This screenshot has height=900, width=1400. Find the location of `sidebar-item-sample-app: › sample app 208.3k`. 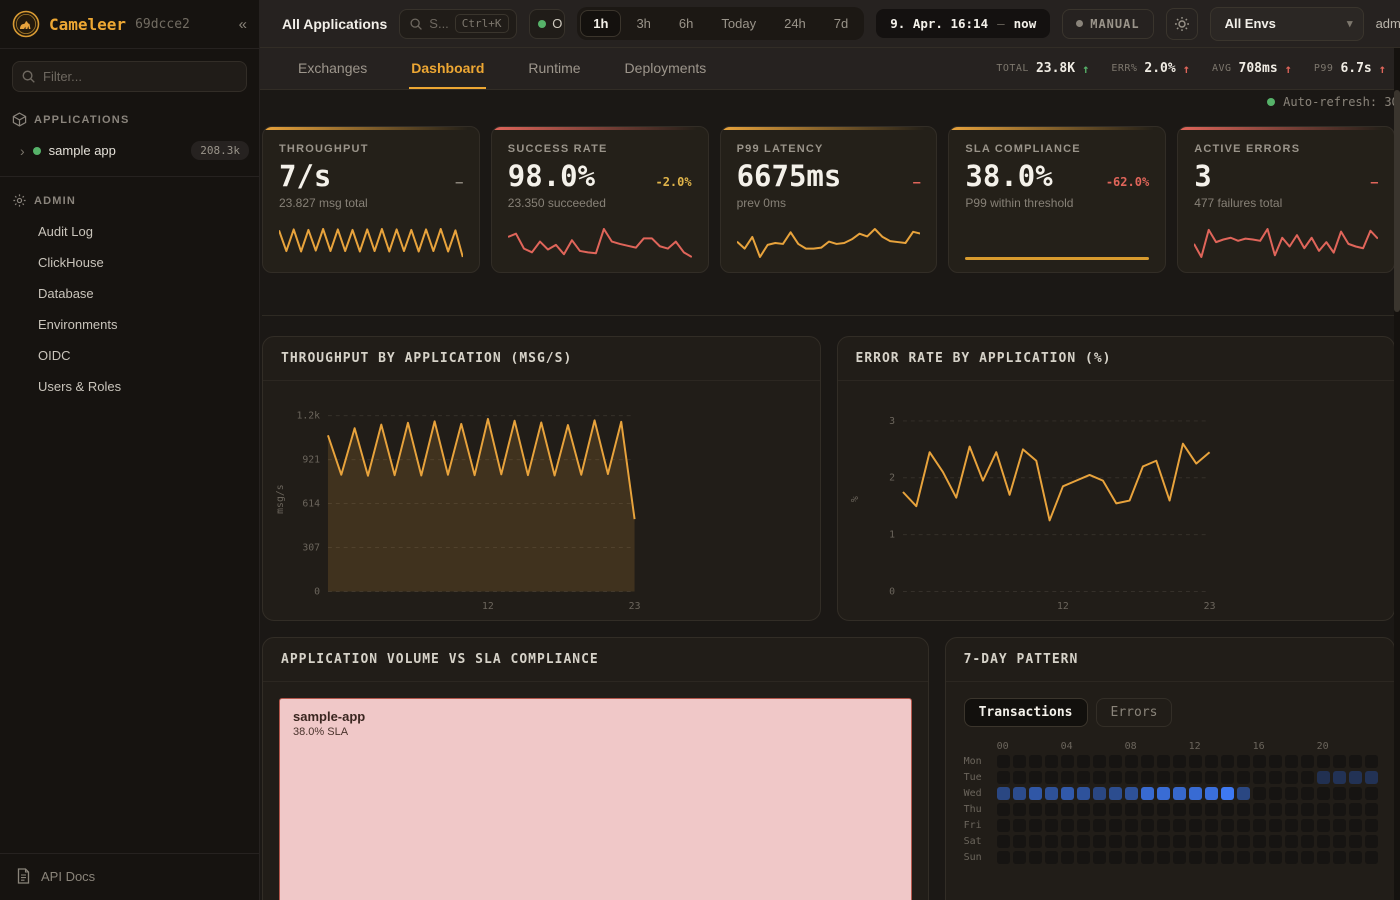

sidebar-item-sample-app: › sample app 208.3k is located at coordinates (129, 150).